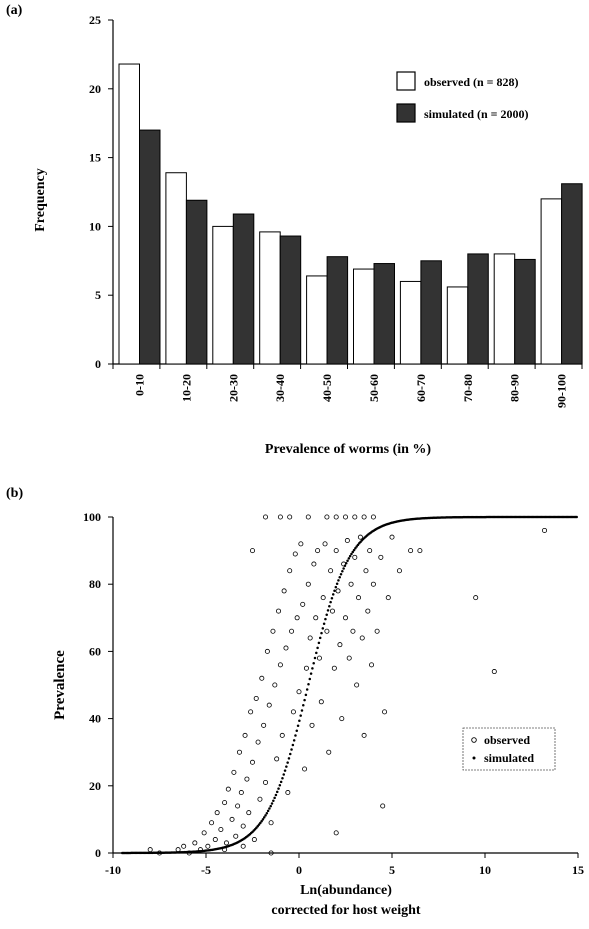 This screenshot has height=929, width=589. What do you see at coordinates (327, 388) in the screenshot?
I see `x-tick-label: 40-50` at bounding box center [327, 388].